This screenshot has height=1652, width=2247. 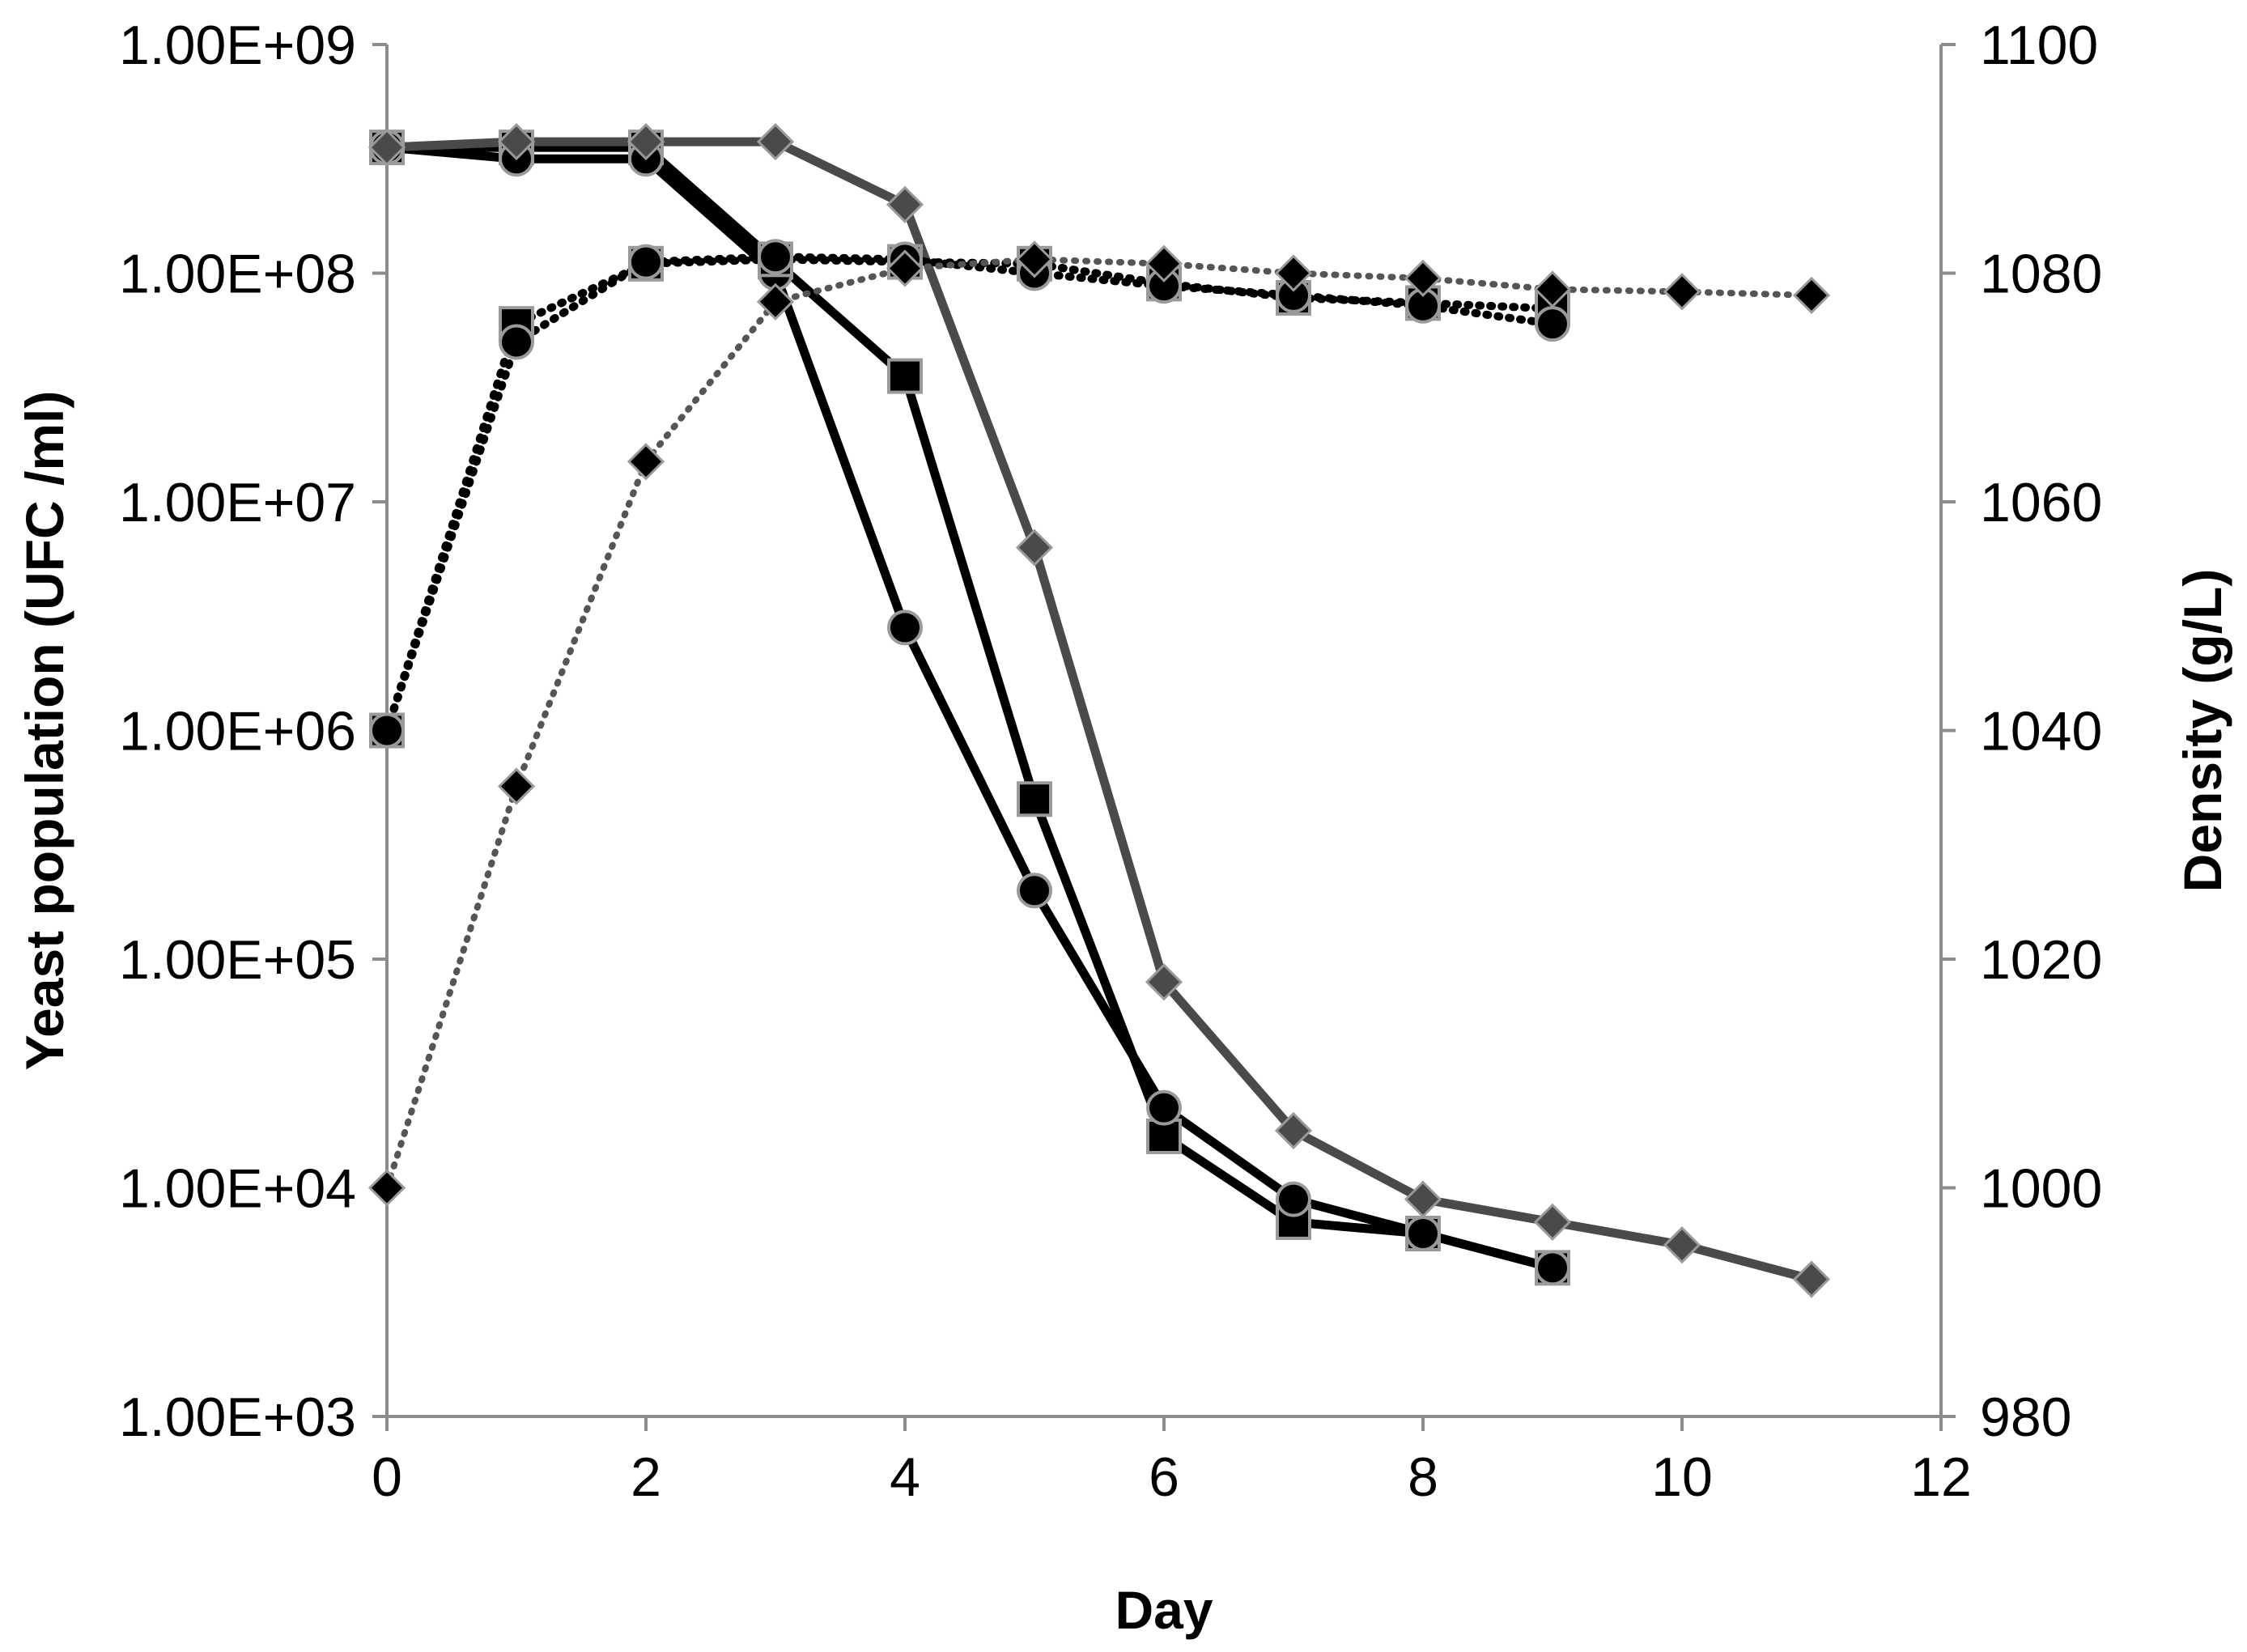 I want to click on y-tick-label: 1.00E+06, so click(x=238, y=731).